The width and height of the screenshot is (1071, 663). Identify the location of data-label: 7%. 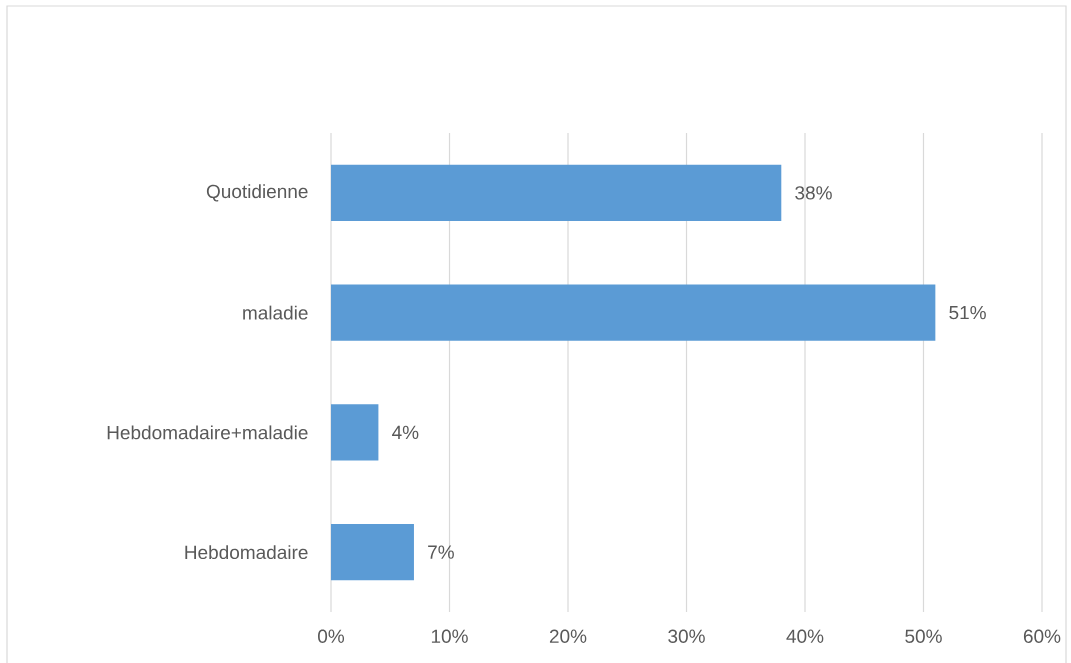
(441, 552).